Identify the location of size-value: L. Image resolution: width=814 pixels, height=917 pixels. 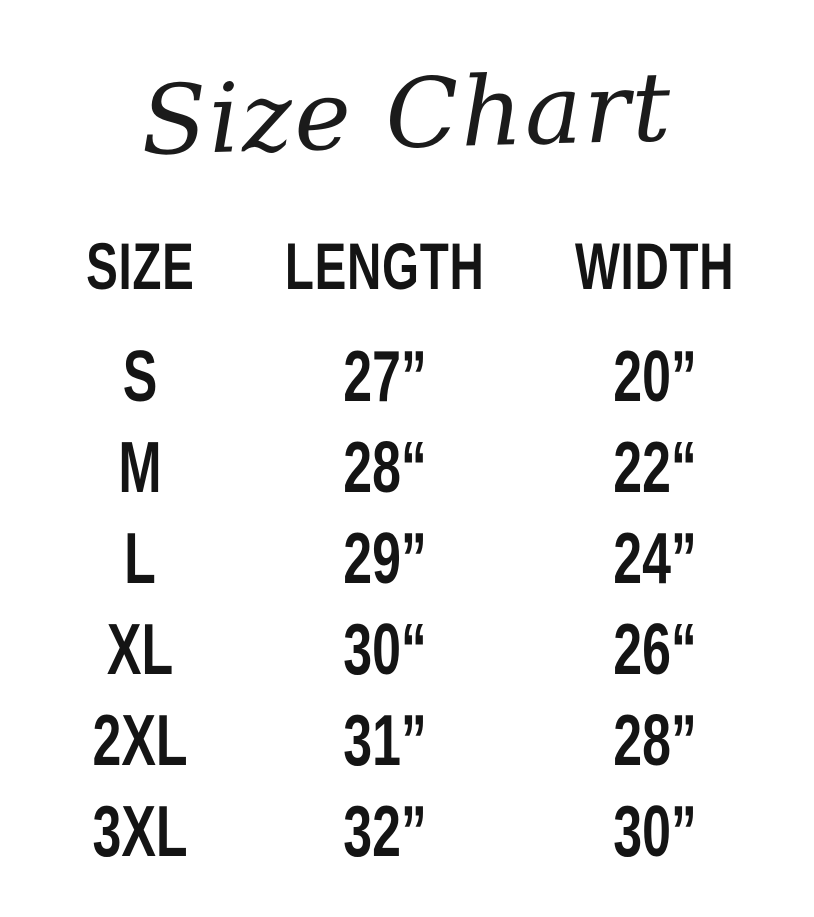
(140, 558).